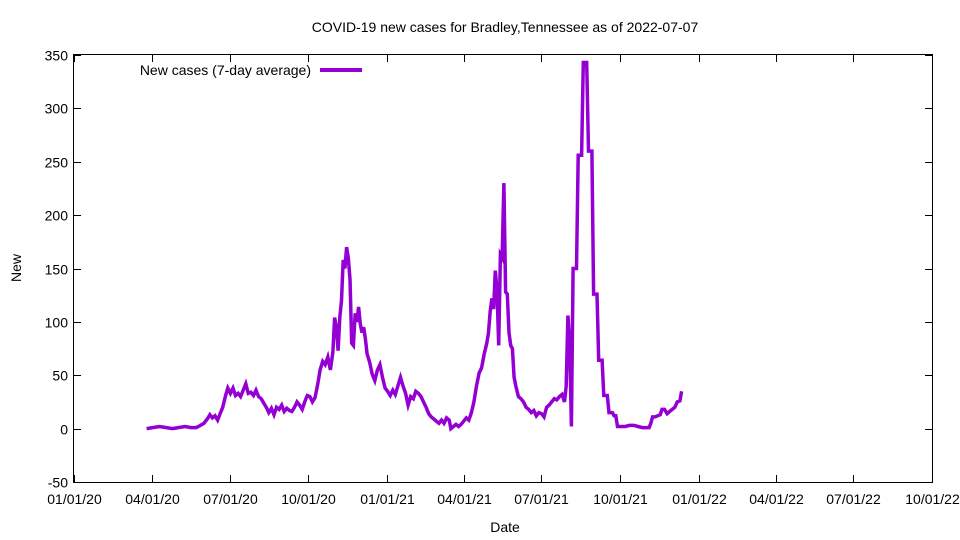 This screenshot has width=960, height=540. I want to click on x-tick-label: 10/01/22, so click(932, 499).